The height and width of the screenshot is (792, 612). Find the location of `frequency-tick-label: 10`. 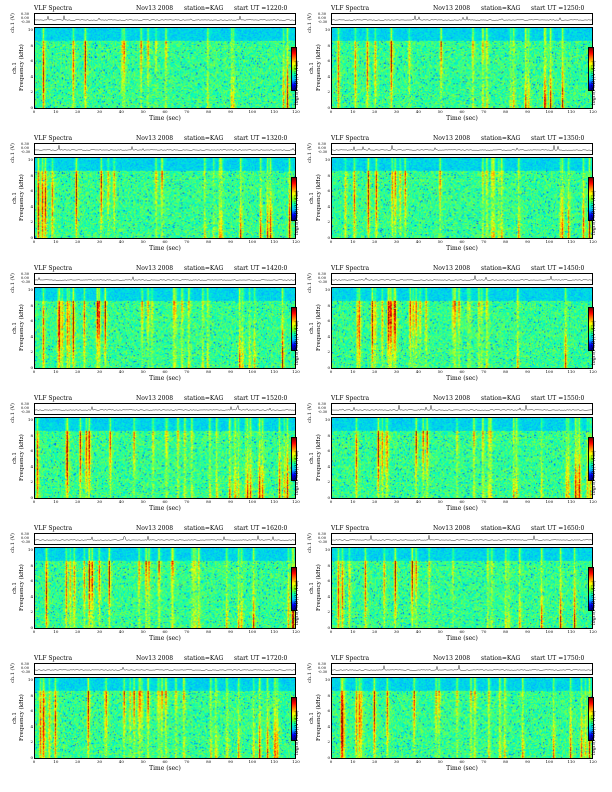

frequency-tick-label: 10 is located at coordinates (30, 289).